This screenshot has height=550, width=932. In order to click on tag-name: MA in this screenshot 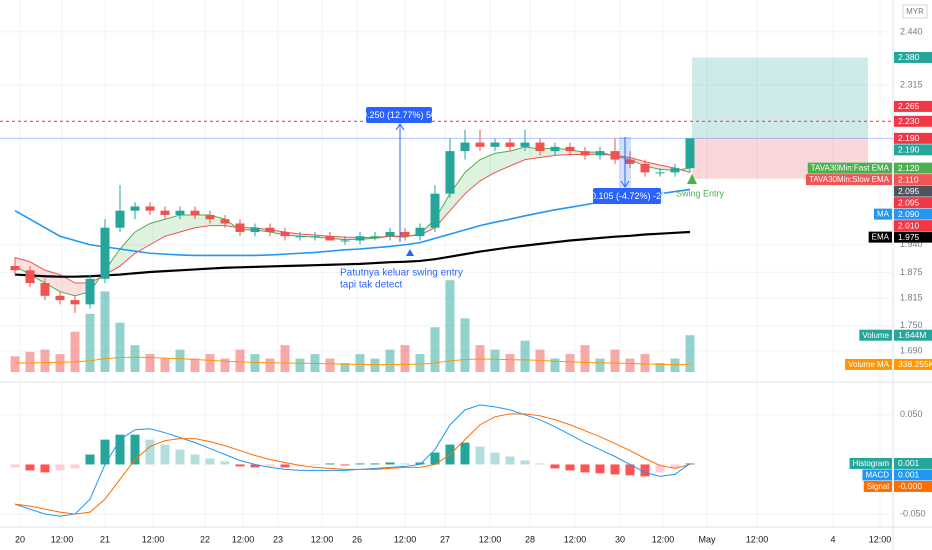, I will do `click(883, 214)`.